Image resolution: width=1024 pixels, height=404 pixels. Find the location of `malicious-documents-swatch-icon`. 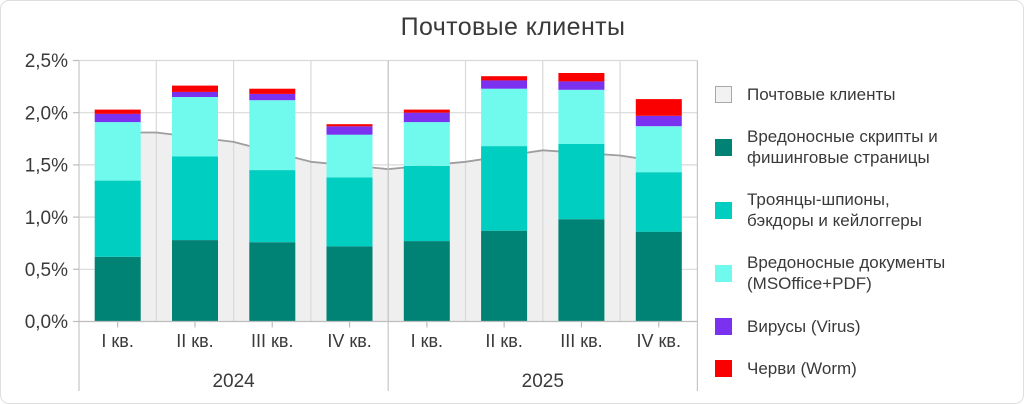

malicious-documents-swatch-icon is located at coordinates (723, 273).